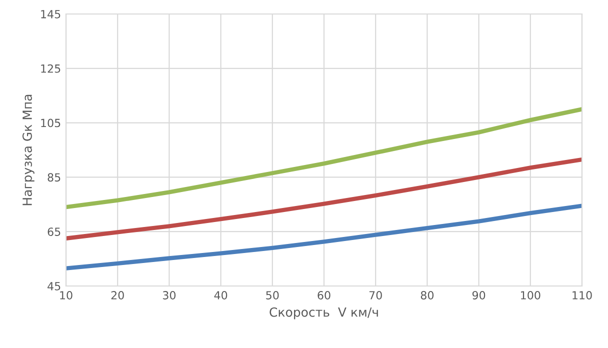 This screenshot has height=348, width=608. Describe the element at coordinates (50, 68) in the screenshot. I see `y-tick-label: 125` at that location.